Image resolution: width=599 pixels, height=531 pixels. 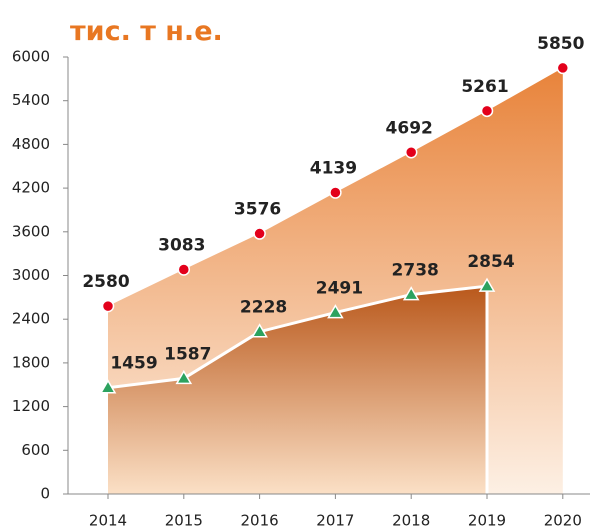 I want to click on chart-title: тис. т н.е., so click(x=146, y=31).